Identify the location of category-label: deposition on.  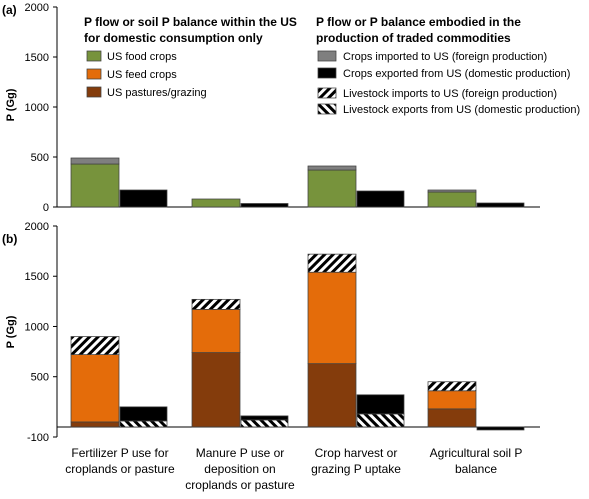
(239, 469).